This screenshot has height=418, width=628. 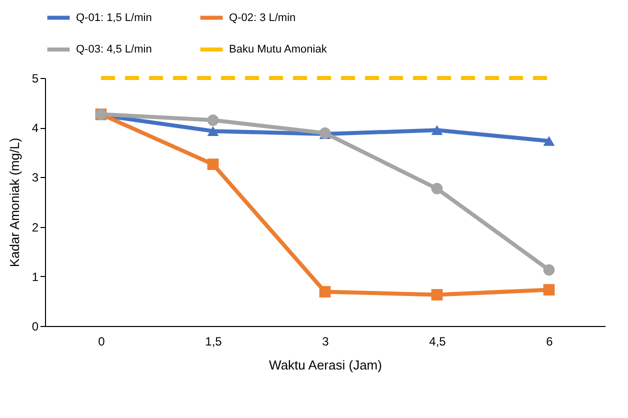 What do you see at coordinates (35, 227) in the screenshot?
I see `y-tick-label: 2` at bounding box center [35, 227].